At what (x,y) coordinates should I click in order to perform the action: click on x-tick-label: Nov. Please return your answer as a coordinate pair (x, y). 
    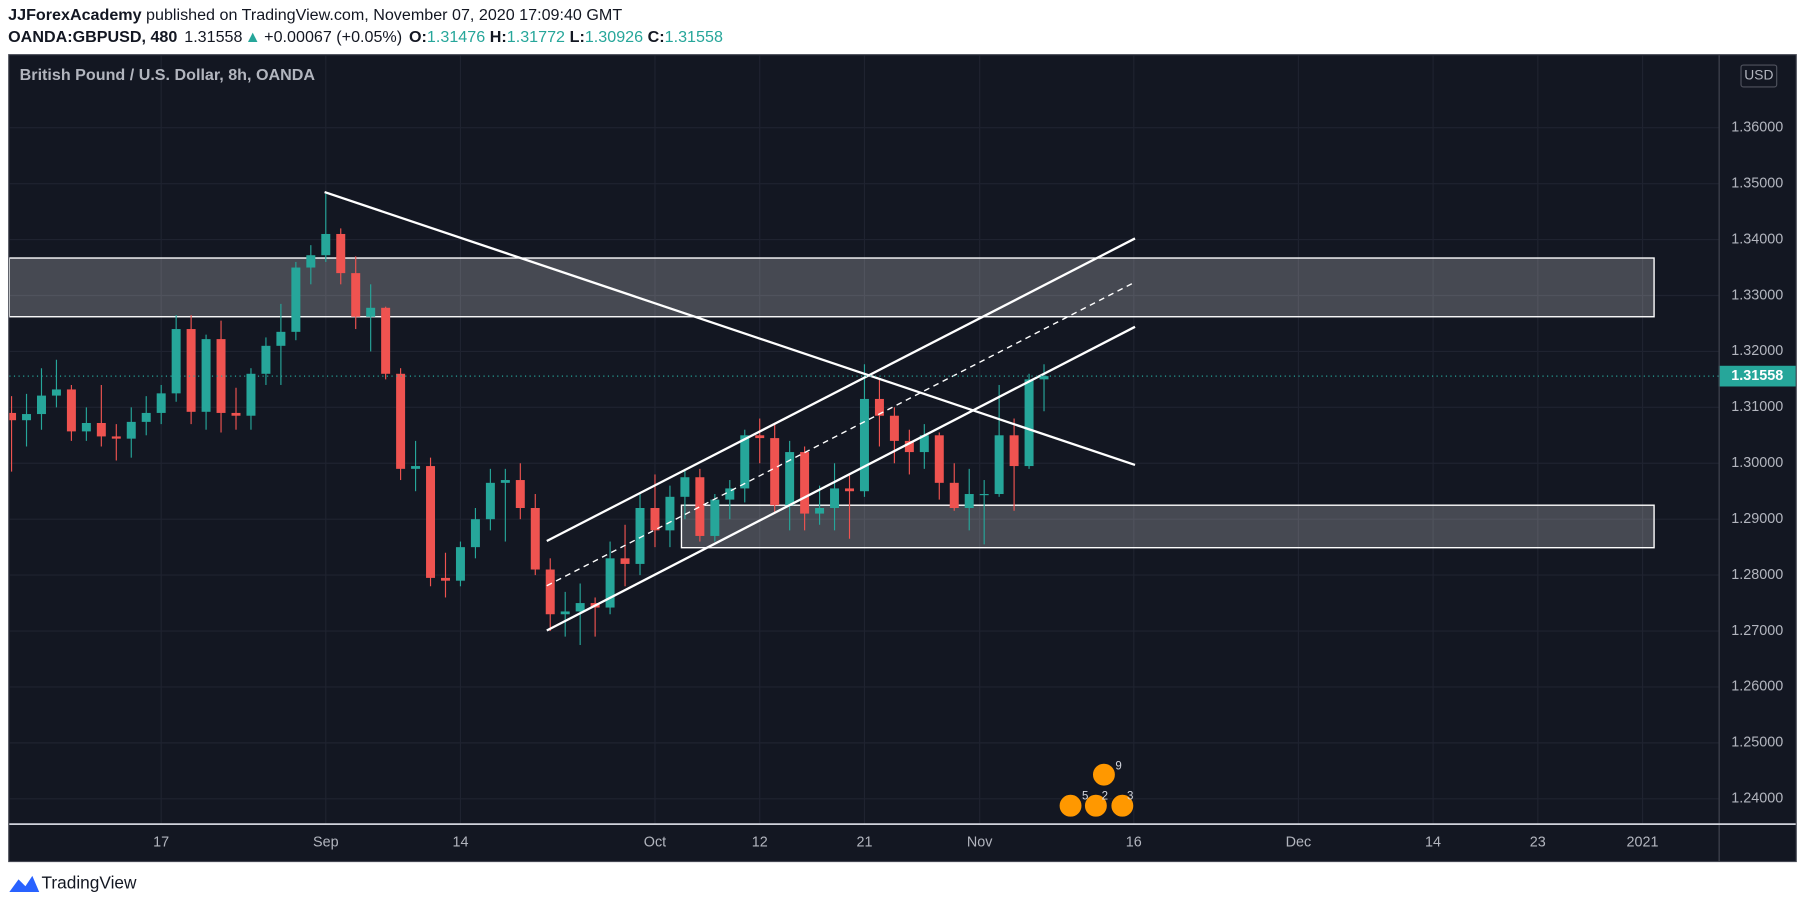
    Looking at the image, I should click on (980, 842).